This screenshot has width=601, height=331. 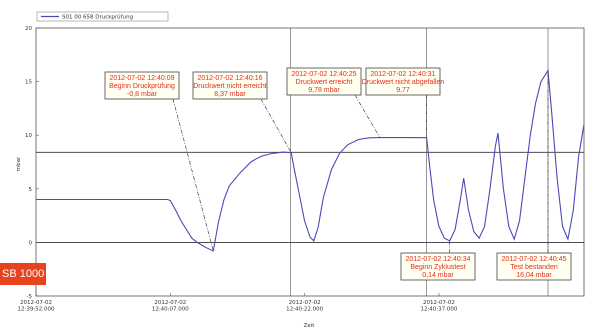 What do you see at coordinates (31, 243) in the screenshot?
I see `y-tick-label: 0` at bounding box center [31, 243].